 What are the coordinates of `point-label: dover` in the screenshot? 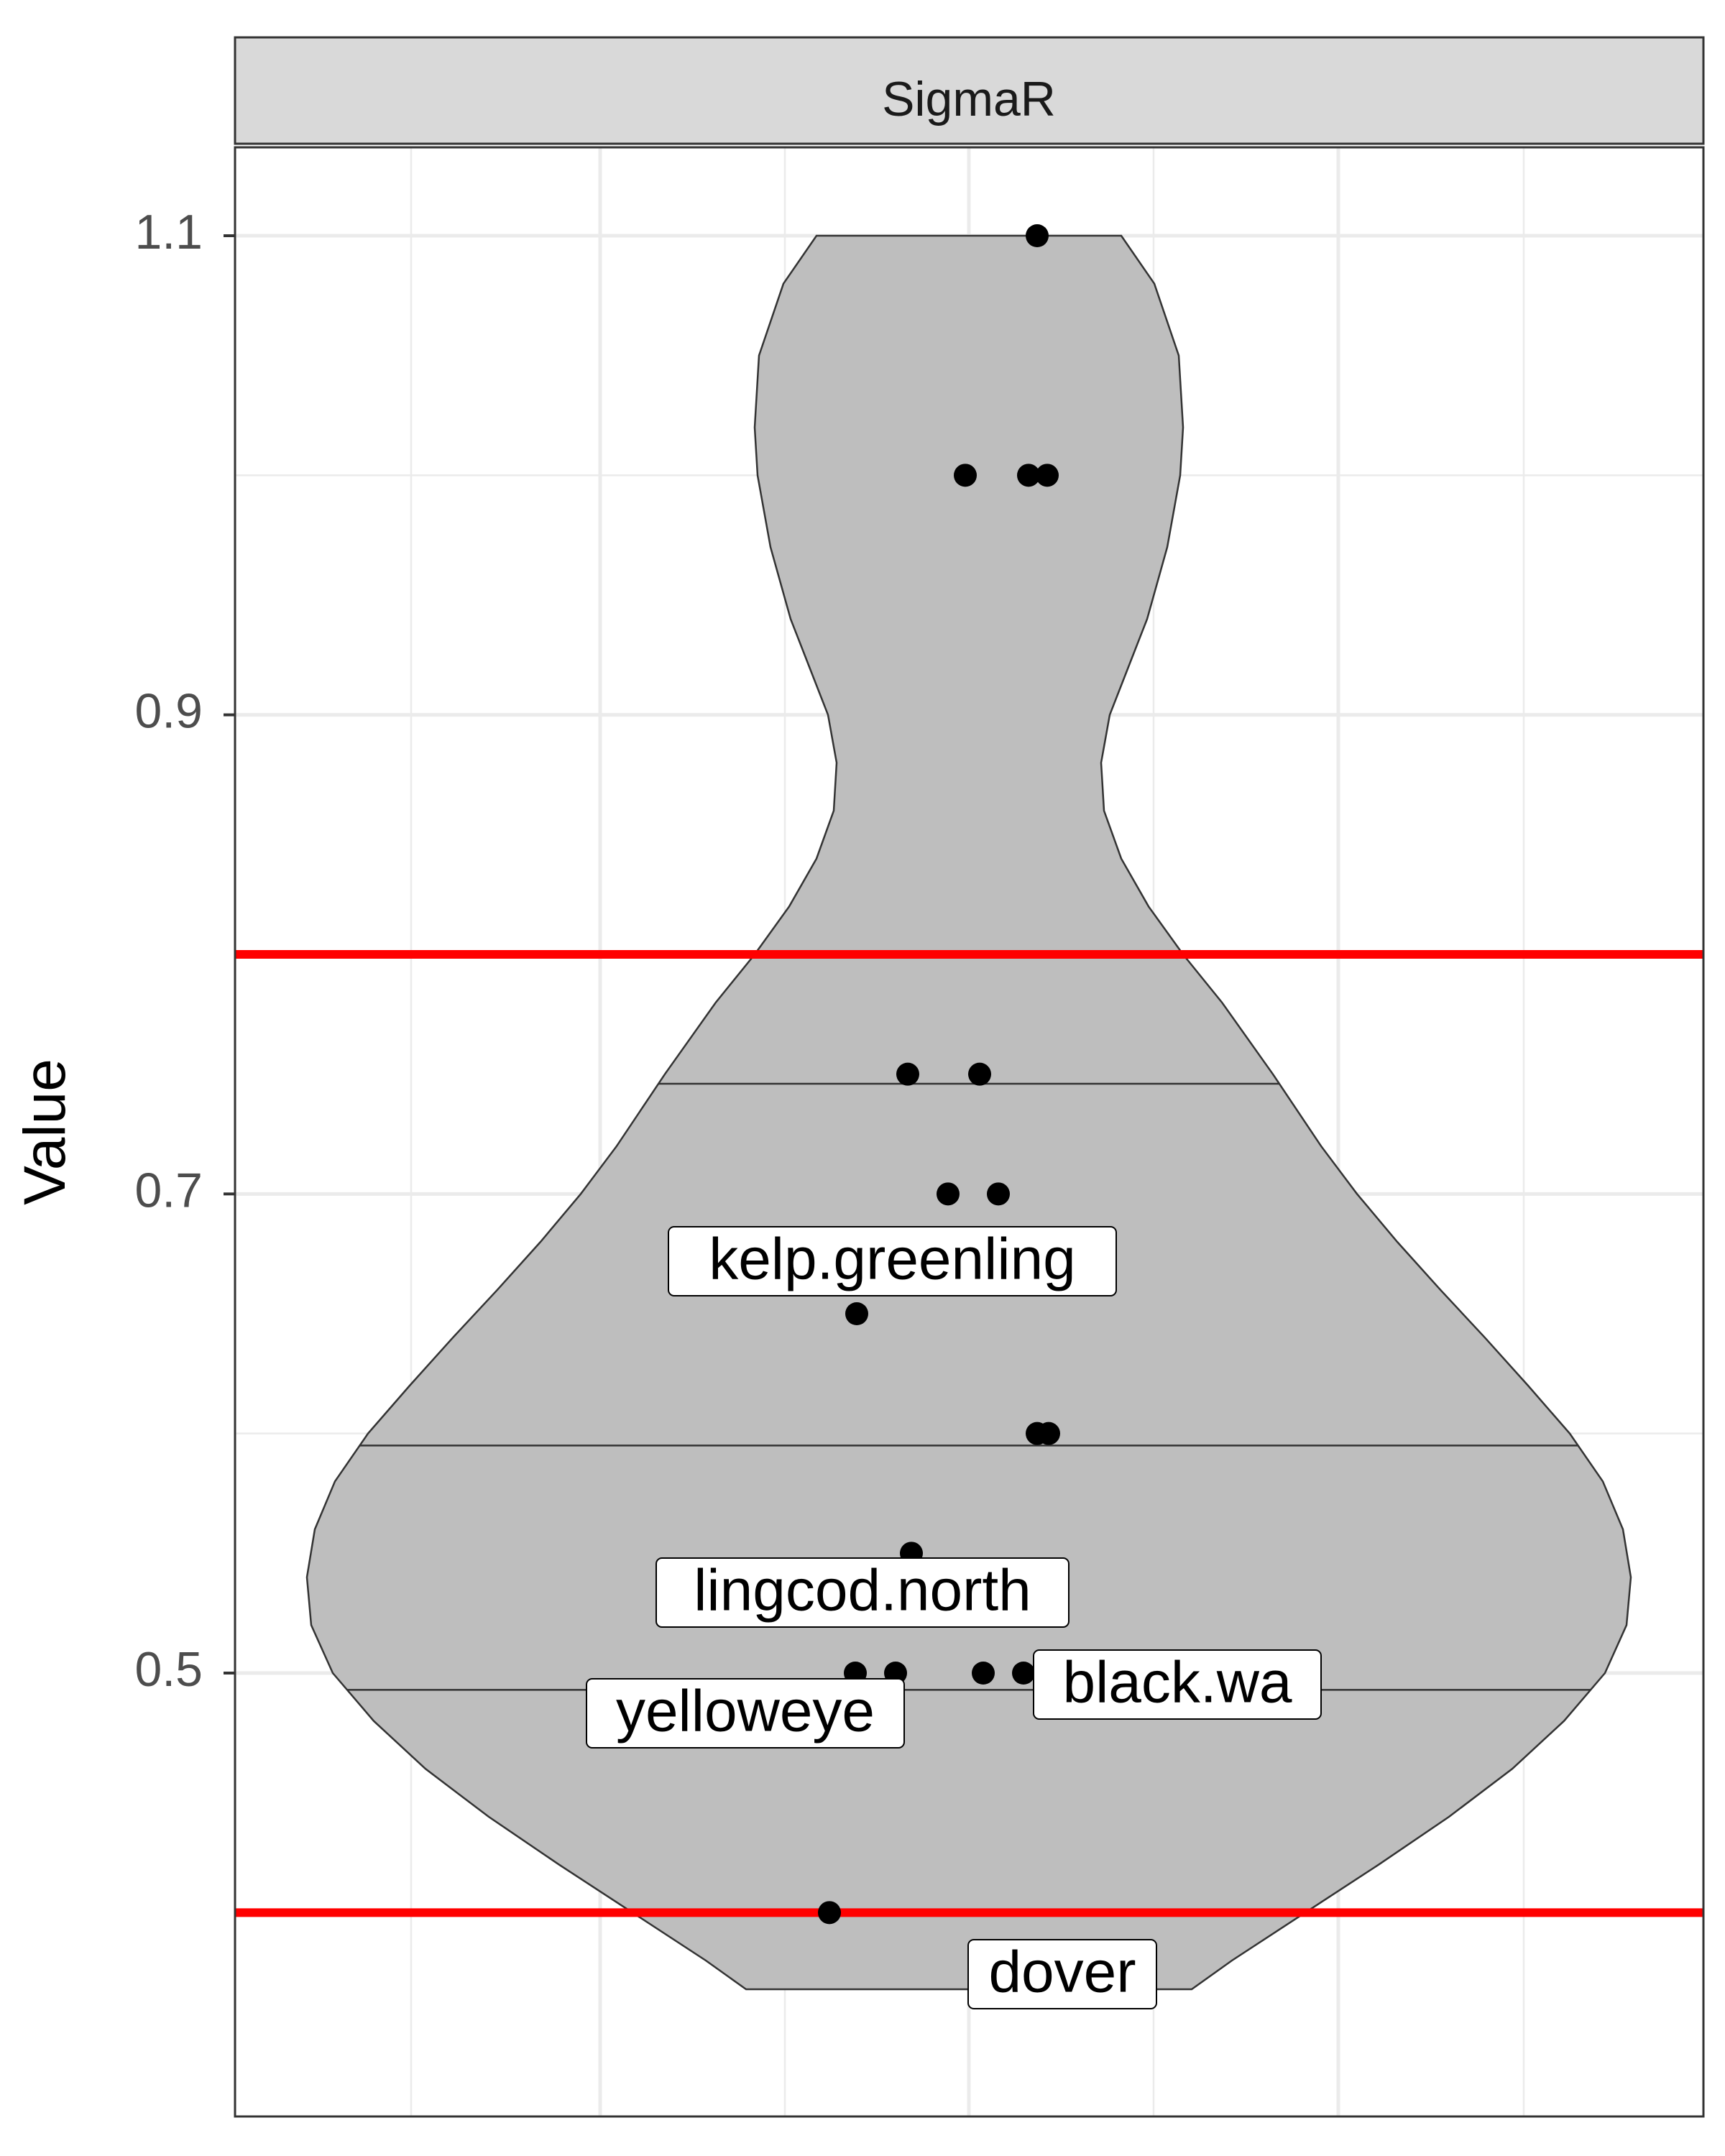 It's located at (1062, 1974).